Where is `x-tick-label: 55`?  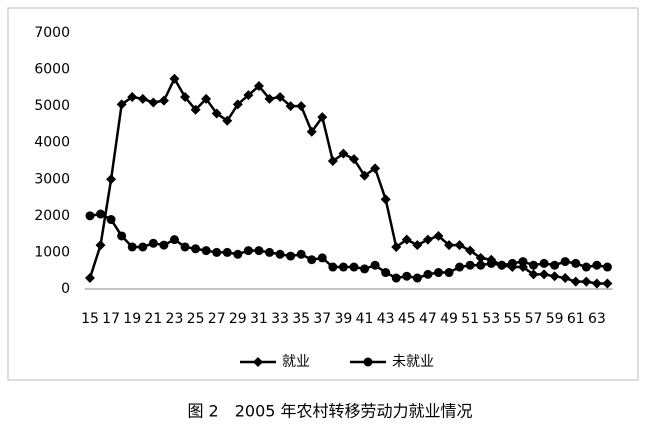
x-tick-label: 55 is located at coordinates (512, 319).